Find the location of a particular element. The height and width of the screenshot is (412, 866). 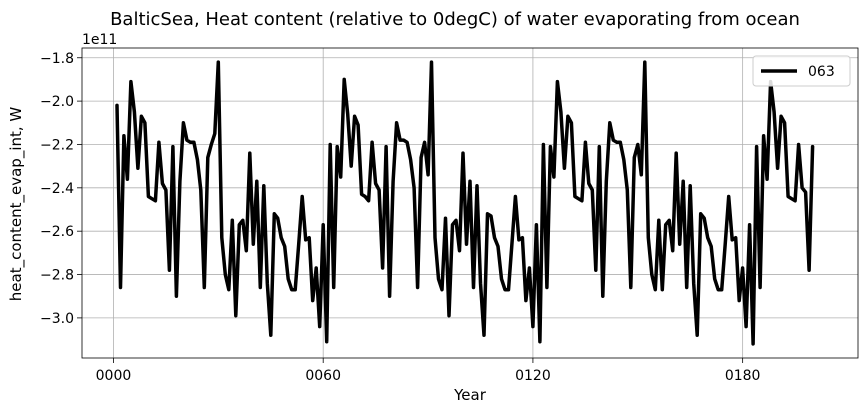

x-axis-label: Year is located at coordinates (470, 395).